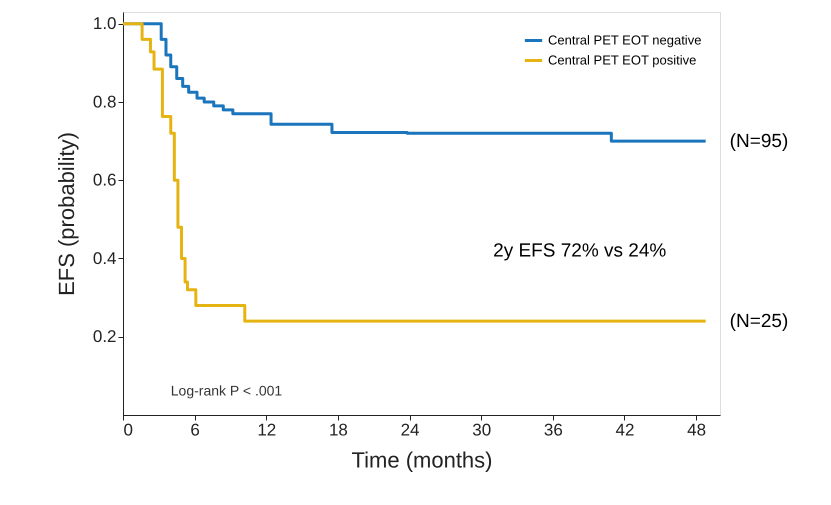 This screenshot has height=505, width=831. I want to click on annotation: (N=25), so click(759, 321).